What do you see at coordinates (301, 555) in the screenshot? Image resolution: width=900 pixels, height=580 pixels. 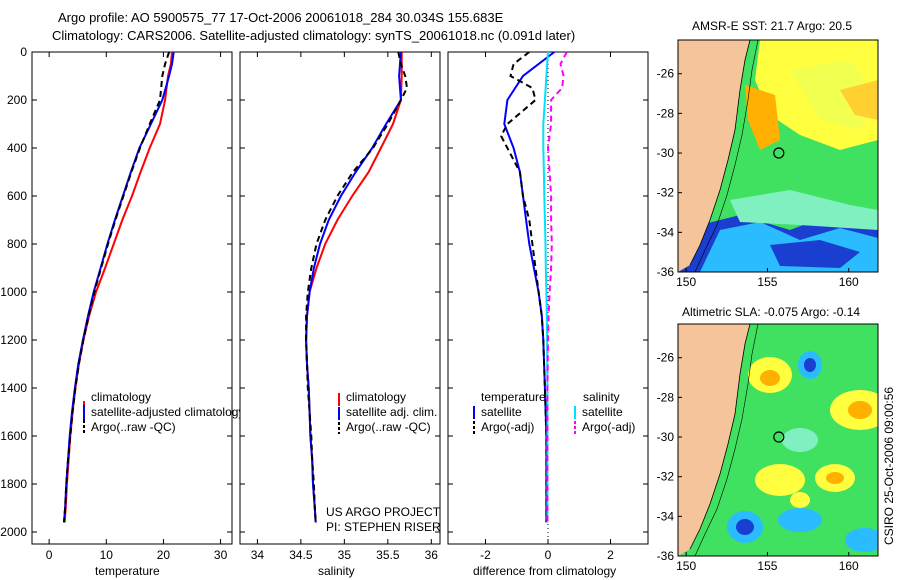 I see `x-tick-label: 34.5` at bounding box center [301, 555].